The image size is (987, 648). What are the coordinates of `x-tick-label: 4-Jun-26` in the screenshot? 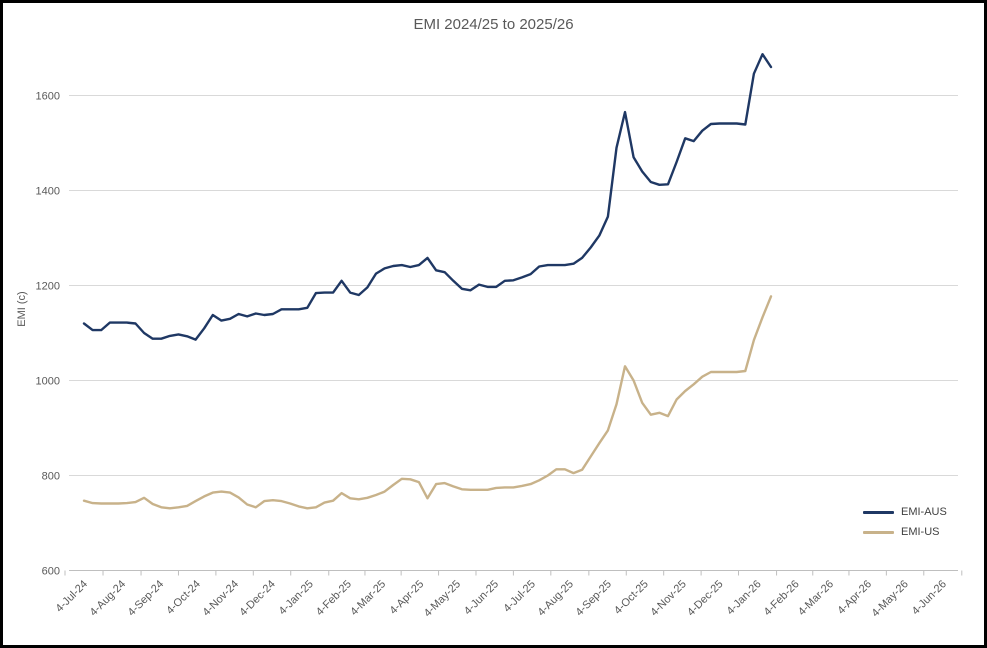 It's located at (929, 597).